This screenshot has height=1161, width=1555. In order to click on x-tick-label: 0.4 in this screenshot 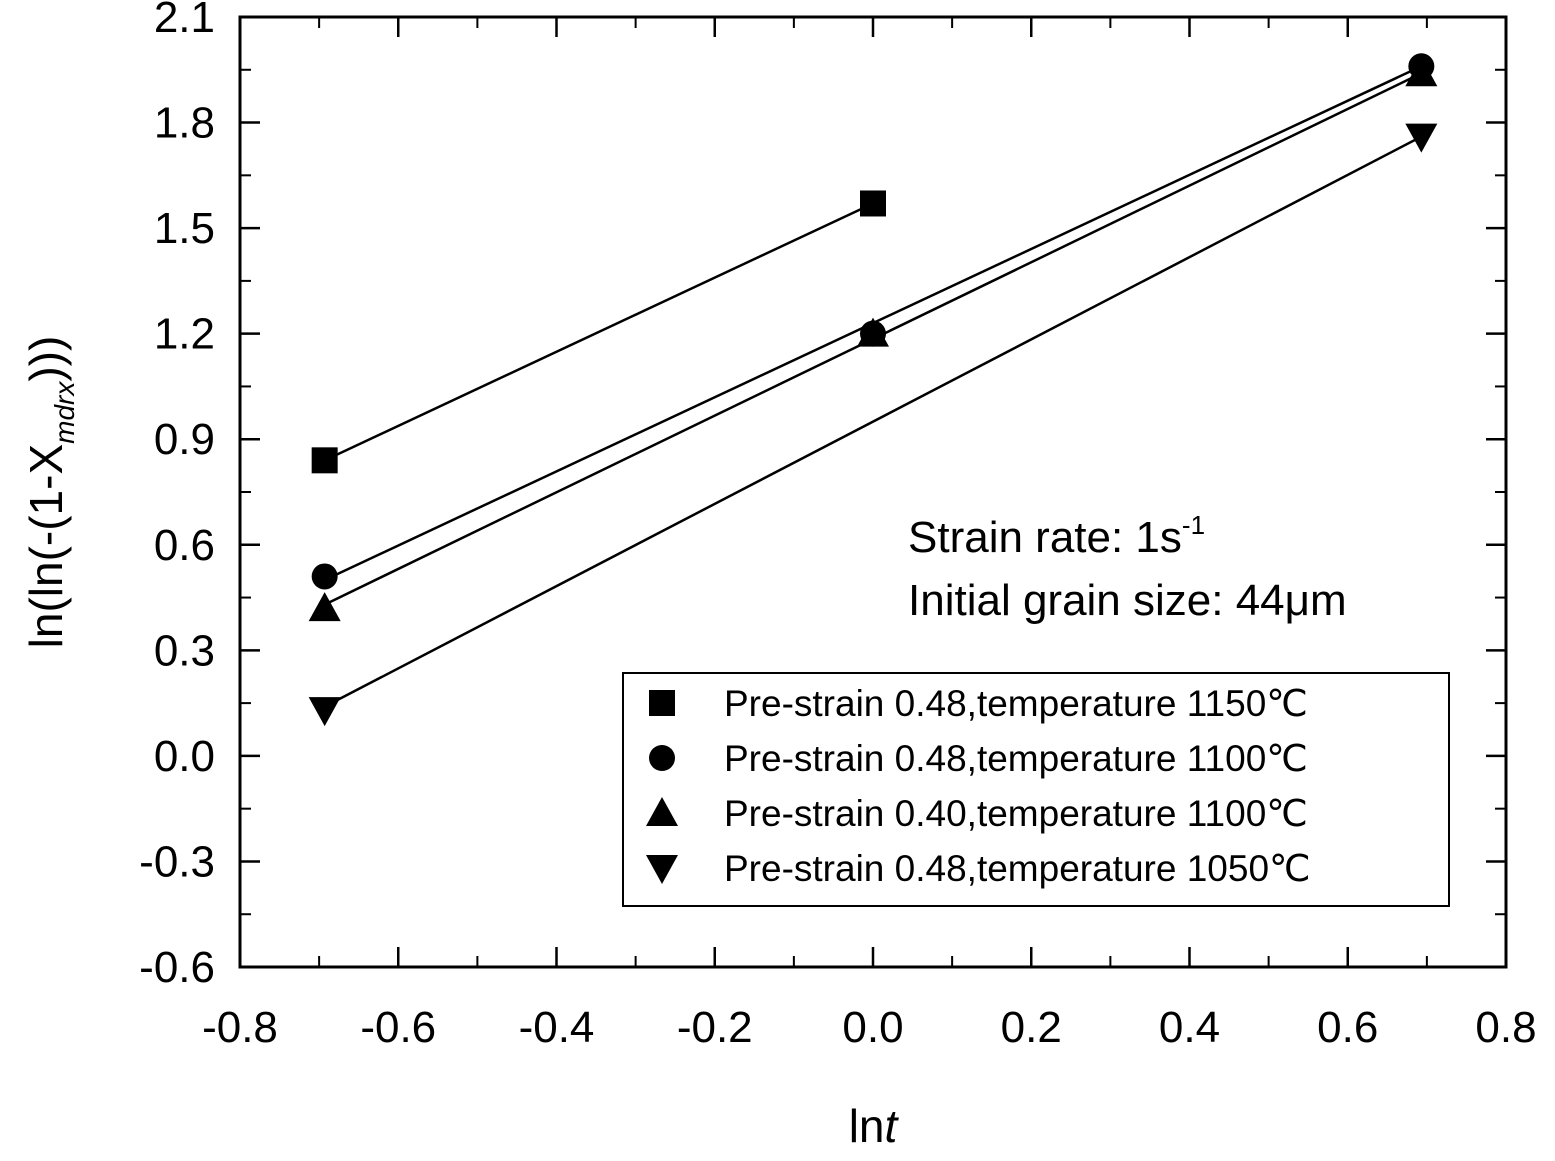, I will do `click(1189, 1027)`.